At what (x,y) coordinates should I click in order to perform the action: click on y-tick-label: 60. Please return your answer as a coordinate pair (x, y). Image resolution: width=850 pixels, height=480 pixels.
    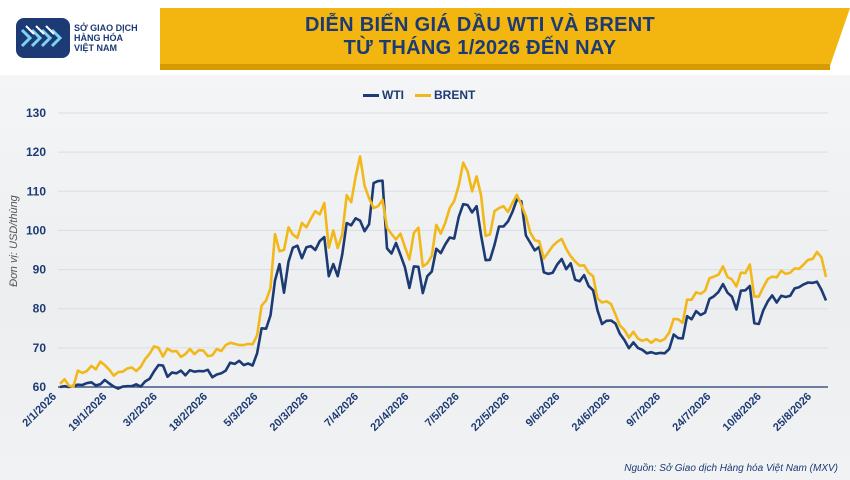
    Looking at the image, I should click on (40, 387).